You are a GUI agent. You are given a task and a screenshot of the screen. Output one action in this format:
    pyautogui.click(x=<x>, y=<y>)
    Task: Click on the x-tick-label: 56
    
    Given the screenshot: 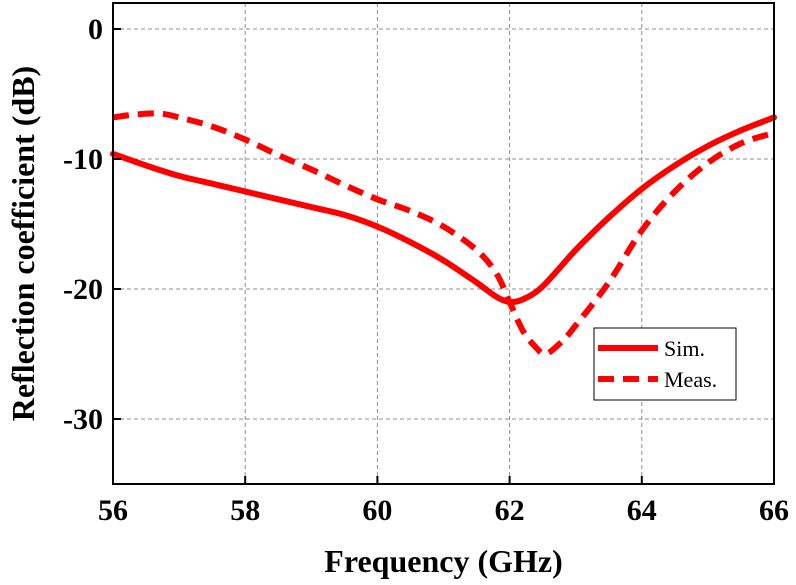 What is the action you would take?
    pyautogui.click(x=113, y=510)
    